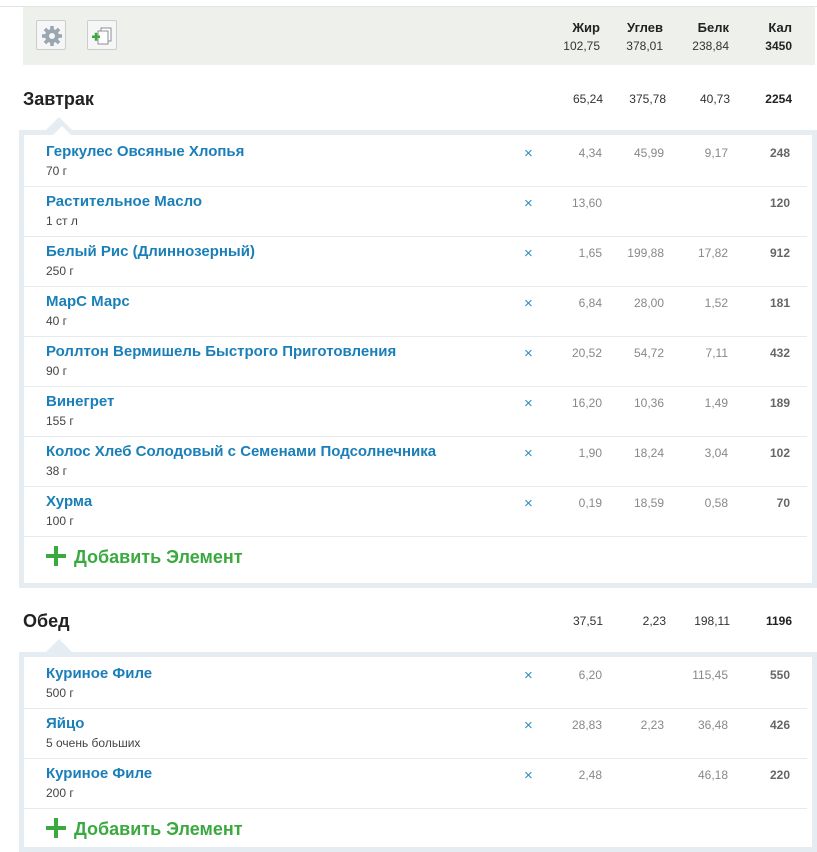 This screenshot has width=817, height=852. I want to click on food-amount: 200 г, so click(60, 793).